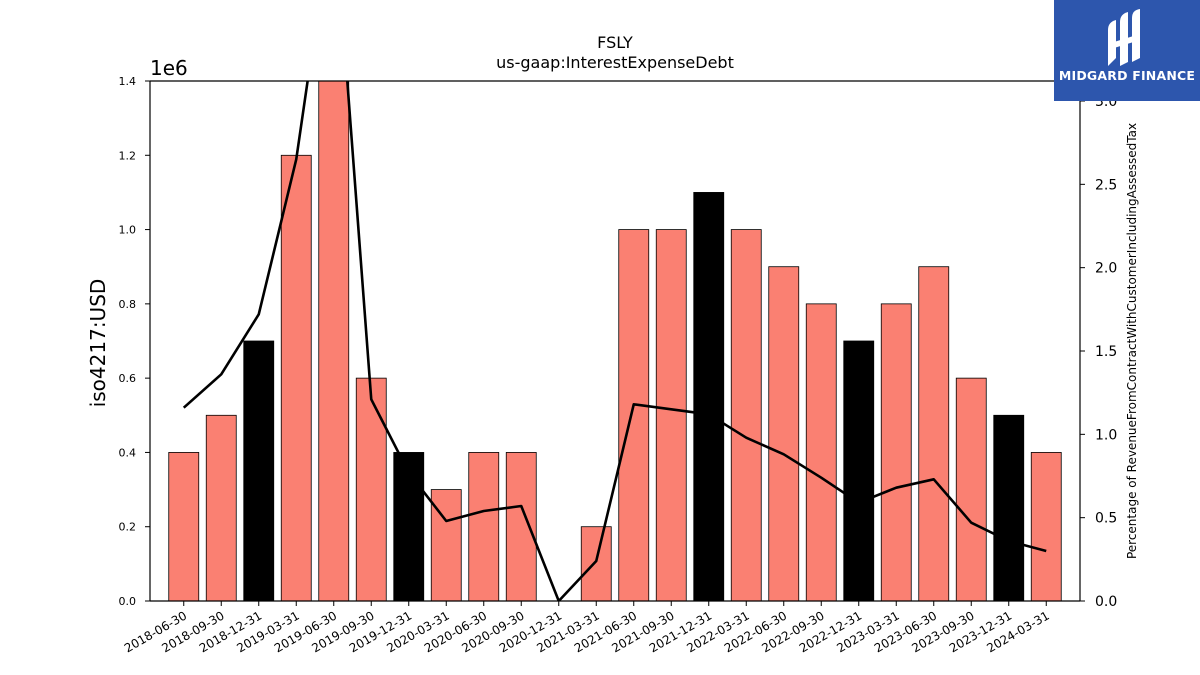 The width and height of the screenshot is (1200, 675). I want to click on y2-tick-label: 0.0, so click(1106, 602).